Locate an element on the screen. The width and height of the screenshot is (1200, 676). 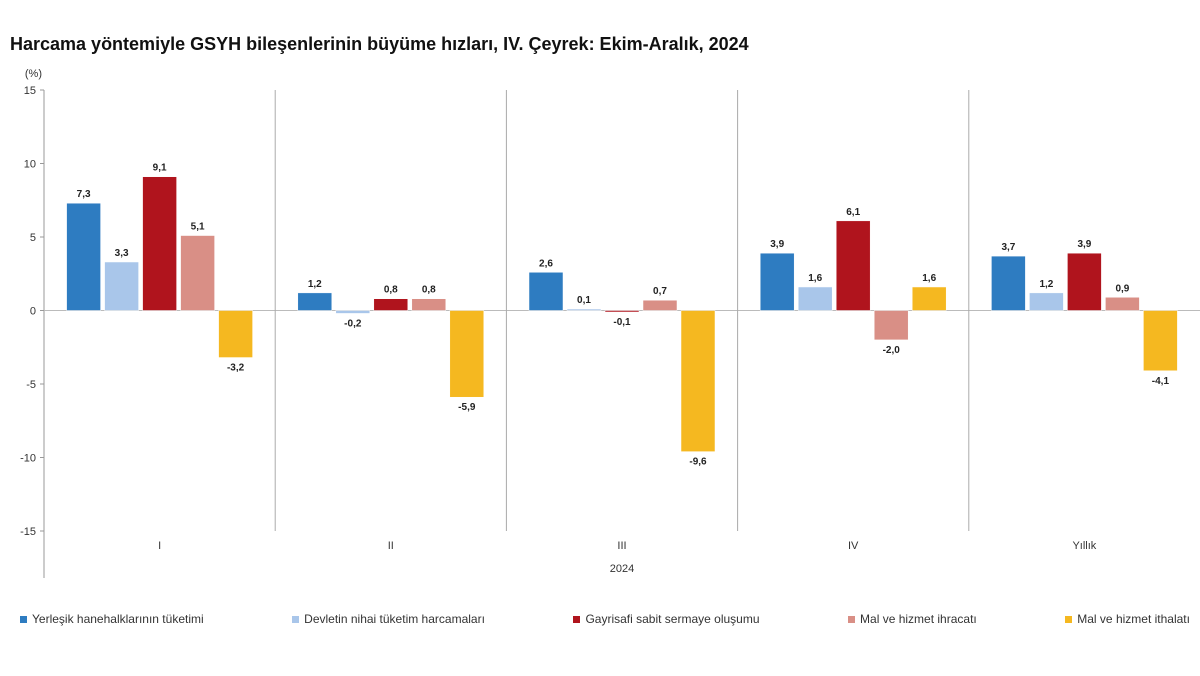
y-tick-label: 5 is located at coordinates (33, 238).